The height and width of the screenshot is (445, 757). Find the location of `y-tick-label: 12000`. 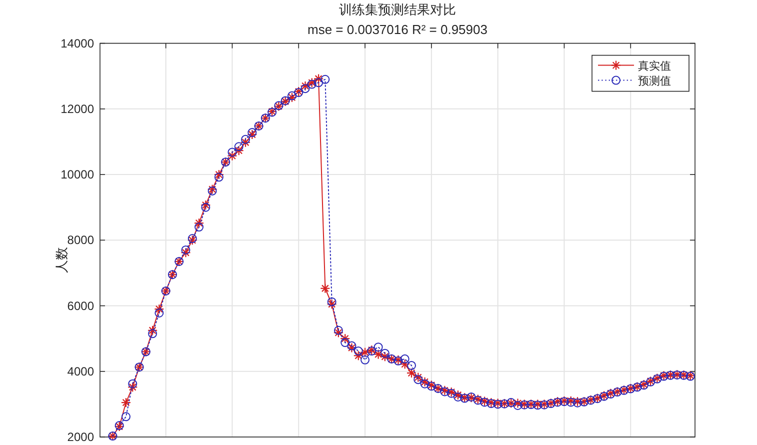

y-tick-label: 12000 is located at coordinates (77, 109).